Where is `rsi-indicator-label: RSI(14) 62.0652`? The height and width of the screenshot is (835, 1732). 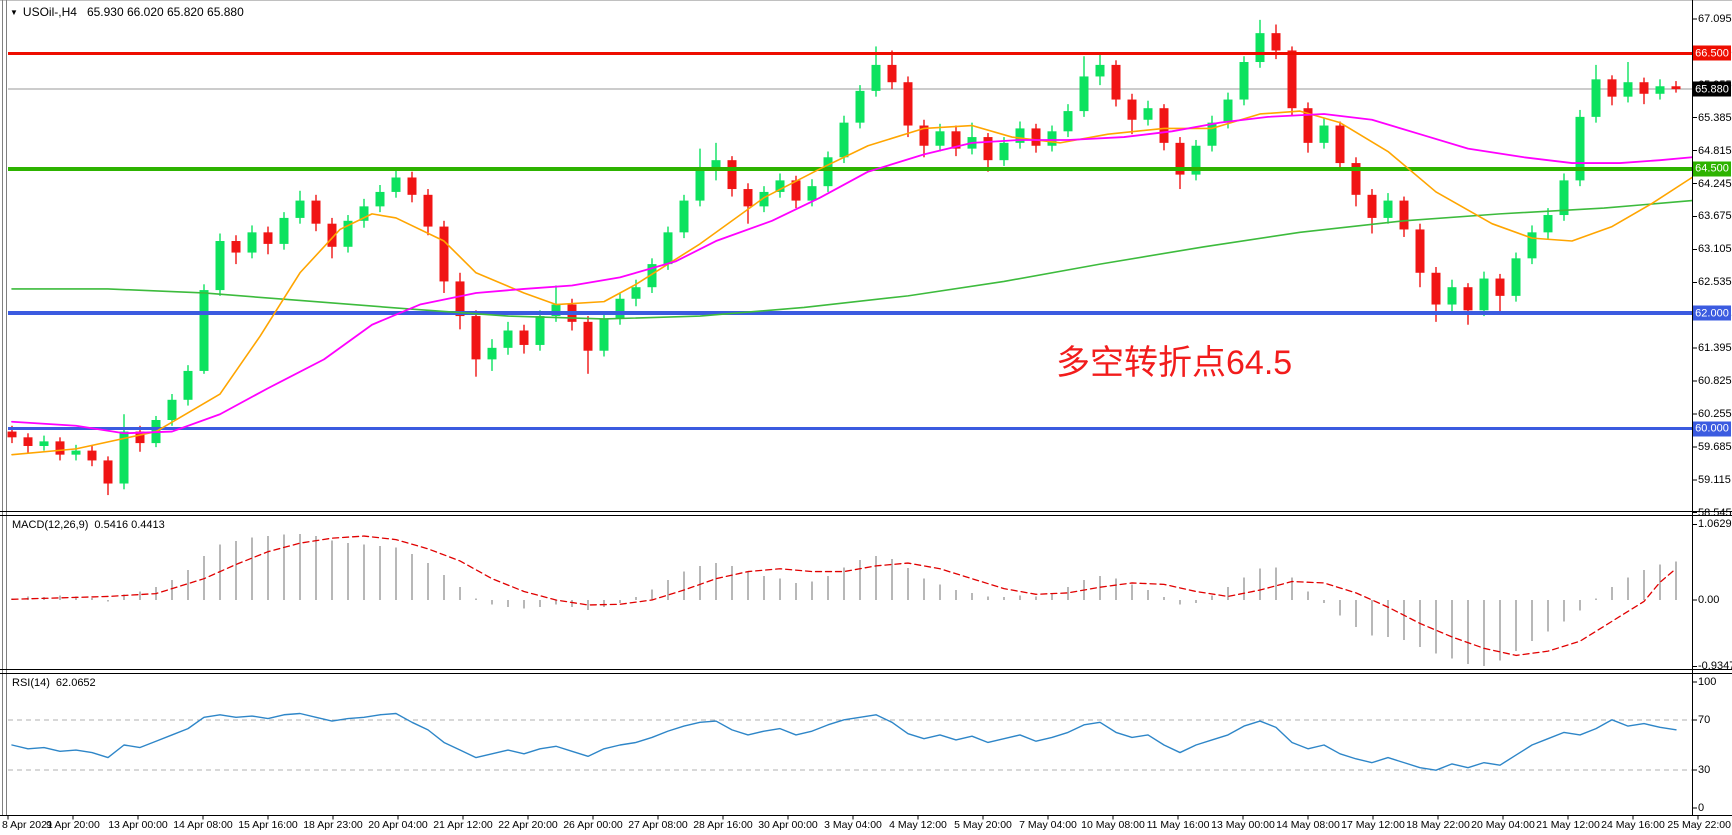
rsi-indicator-label: RSI(14) 62.0652 is located at coordinates (54, 683).